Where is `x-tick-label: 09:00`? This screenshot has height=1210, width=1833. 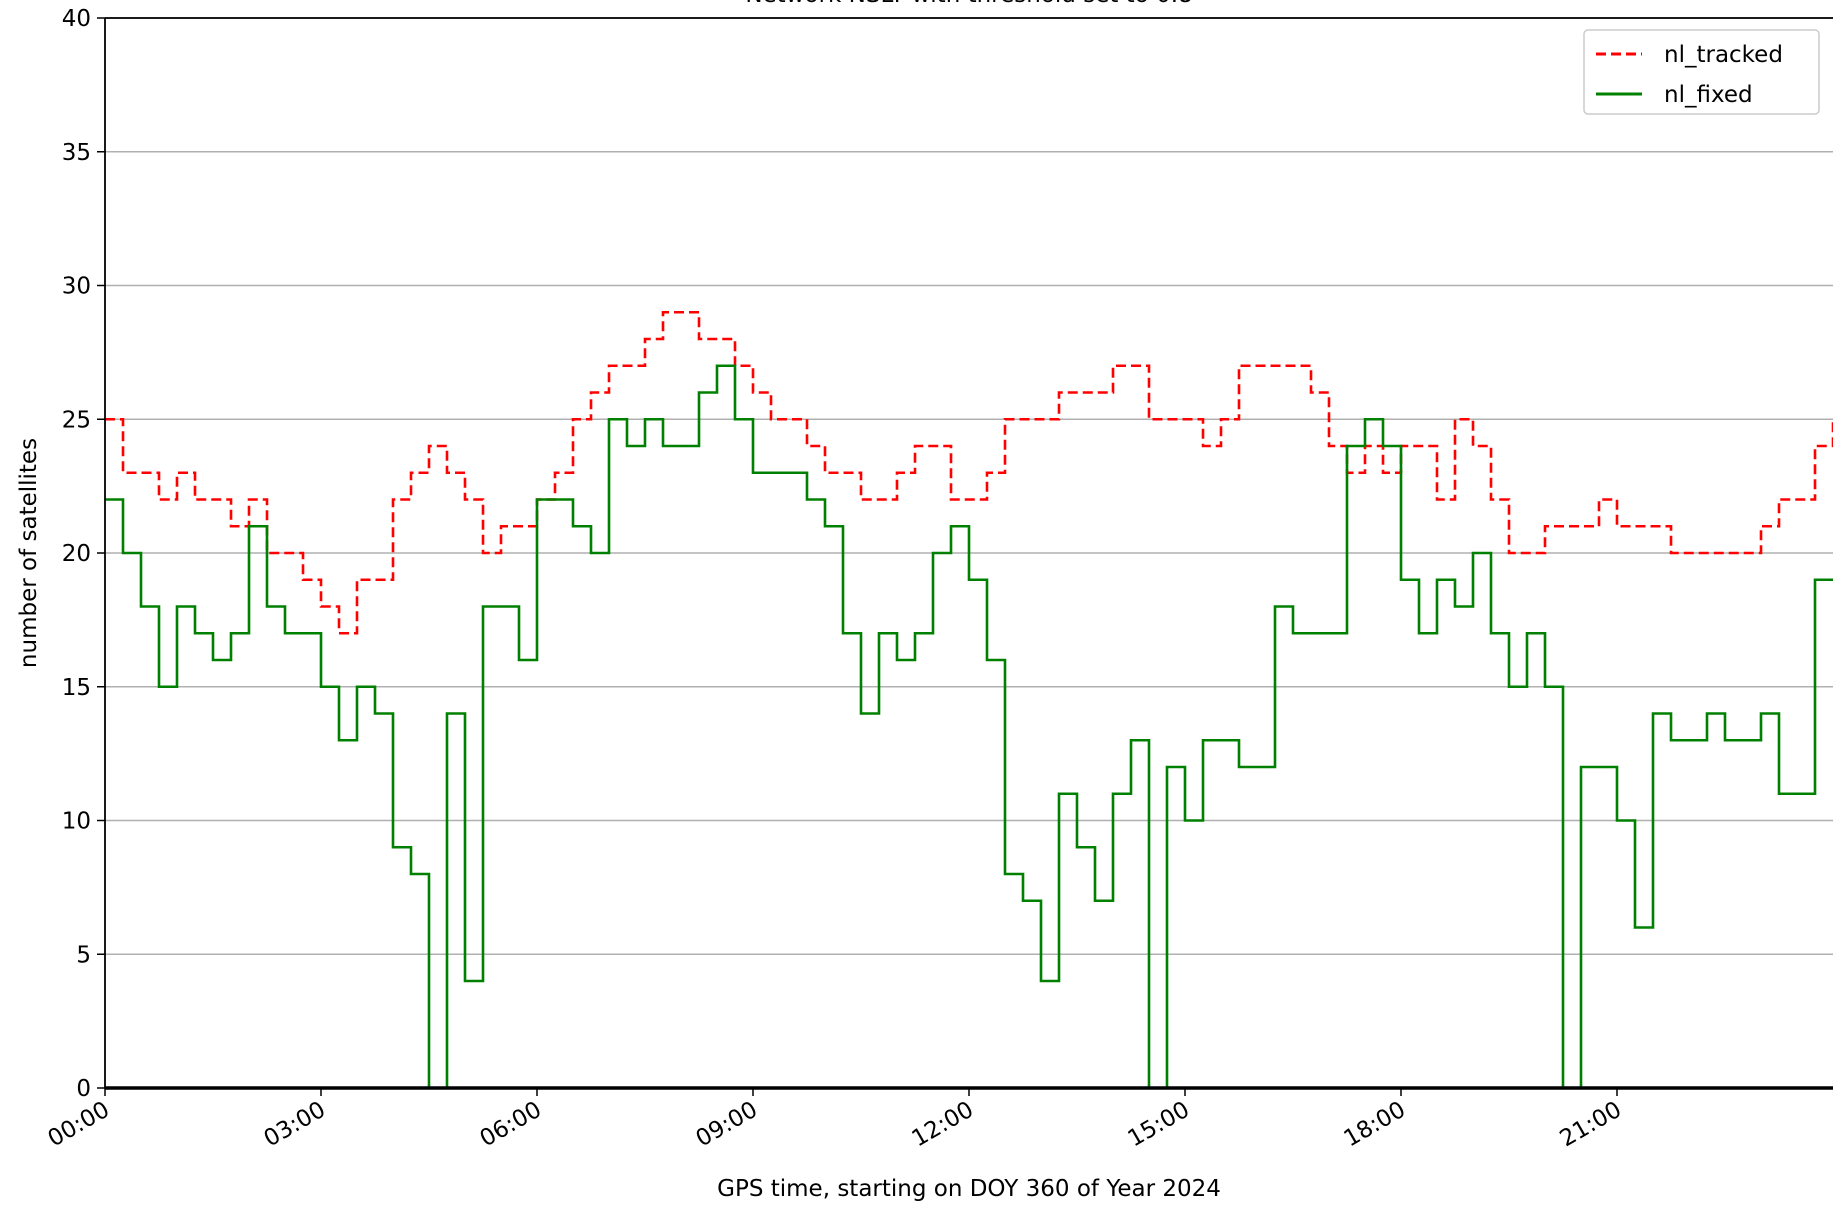 x-tick-label: 09:00 is located at coordinates (727, 1125).